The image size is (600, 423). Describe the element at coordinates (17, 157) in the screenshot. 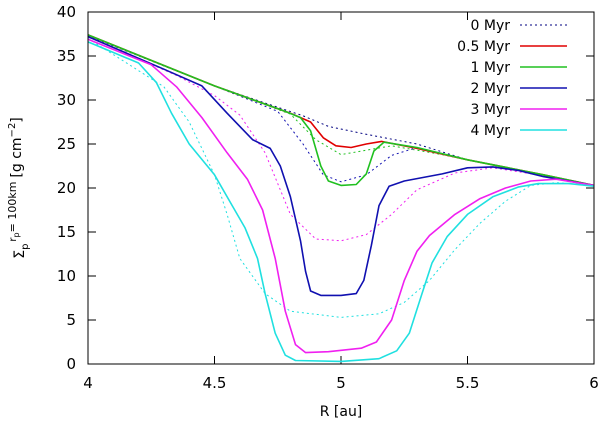

I see `y-label-unit: [g cm` at that location.